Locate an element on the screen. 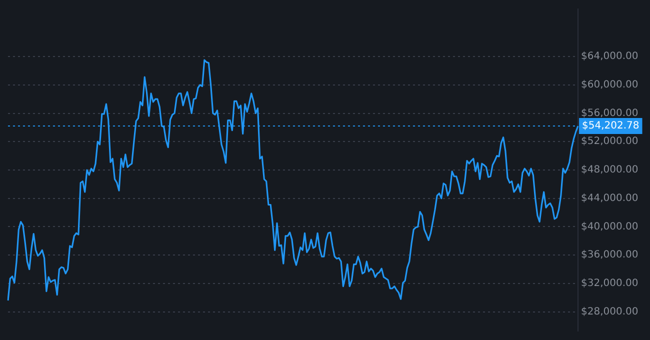 The width and height of the screenshot is (650, 340). y-tick-label: $40,000.00 is located at coordinates (609, 226).